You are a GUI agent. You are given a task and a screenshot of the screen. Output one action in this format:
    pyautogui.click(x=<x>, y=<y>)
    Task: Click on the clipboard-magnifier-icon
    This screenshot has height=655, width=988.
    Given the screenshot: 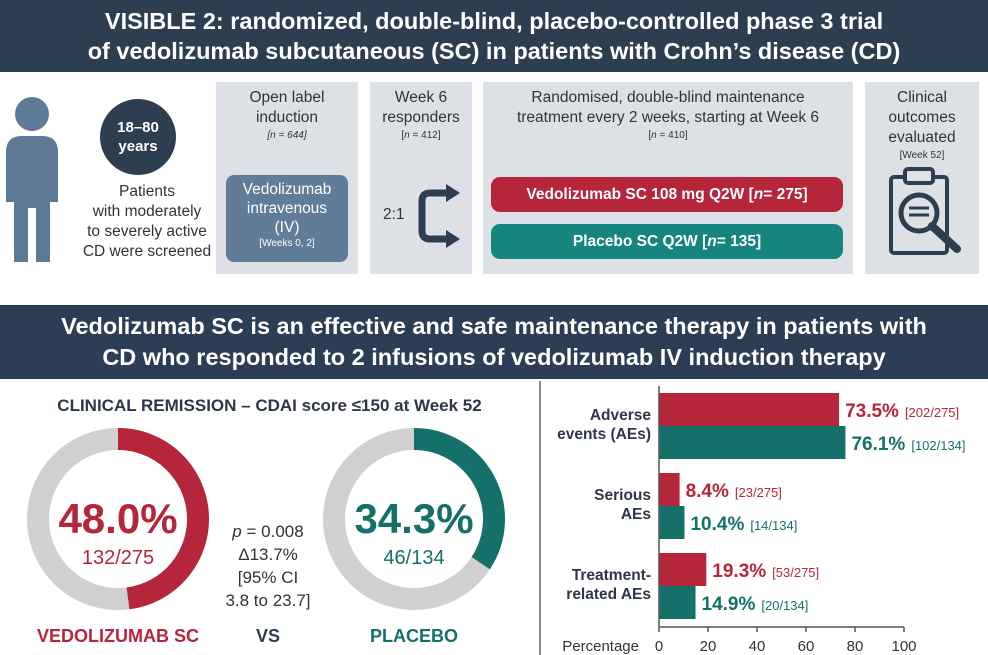 What is the action you would take?
    pyautogui.click(x=925, y=211)
    